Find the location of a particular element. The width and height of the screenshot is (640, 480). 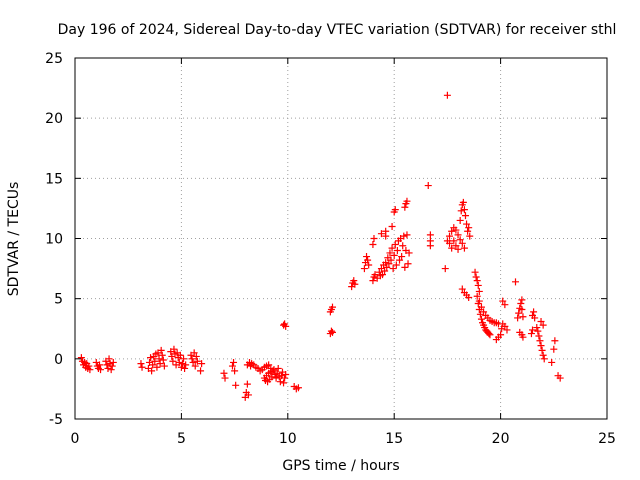

y-tick-label: -5 is located at coordinates (56, 420).